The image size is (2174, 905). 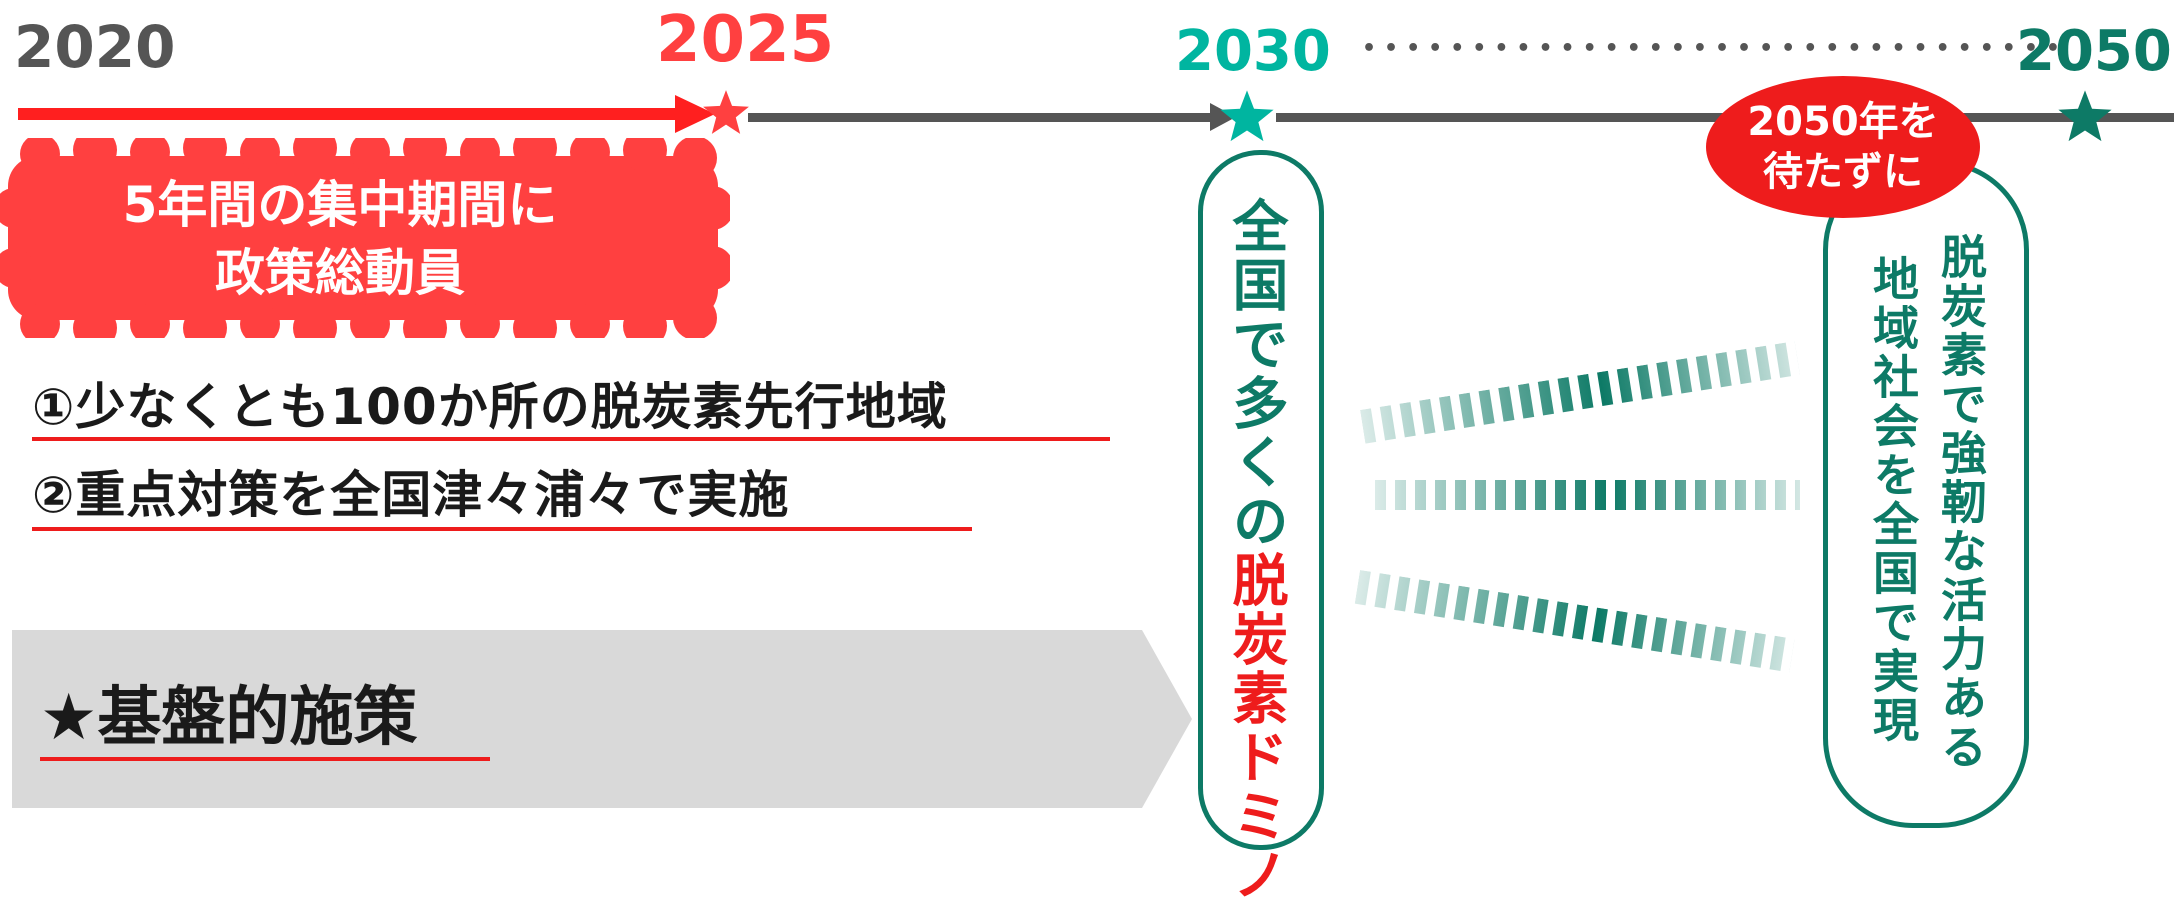 What do you see at coordinates (602, 719) in the screenshot?
I see `foundation-arrow-band` at bounding box center [602, 719].